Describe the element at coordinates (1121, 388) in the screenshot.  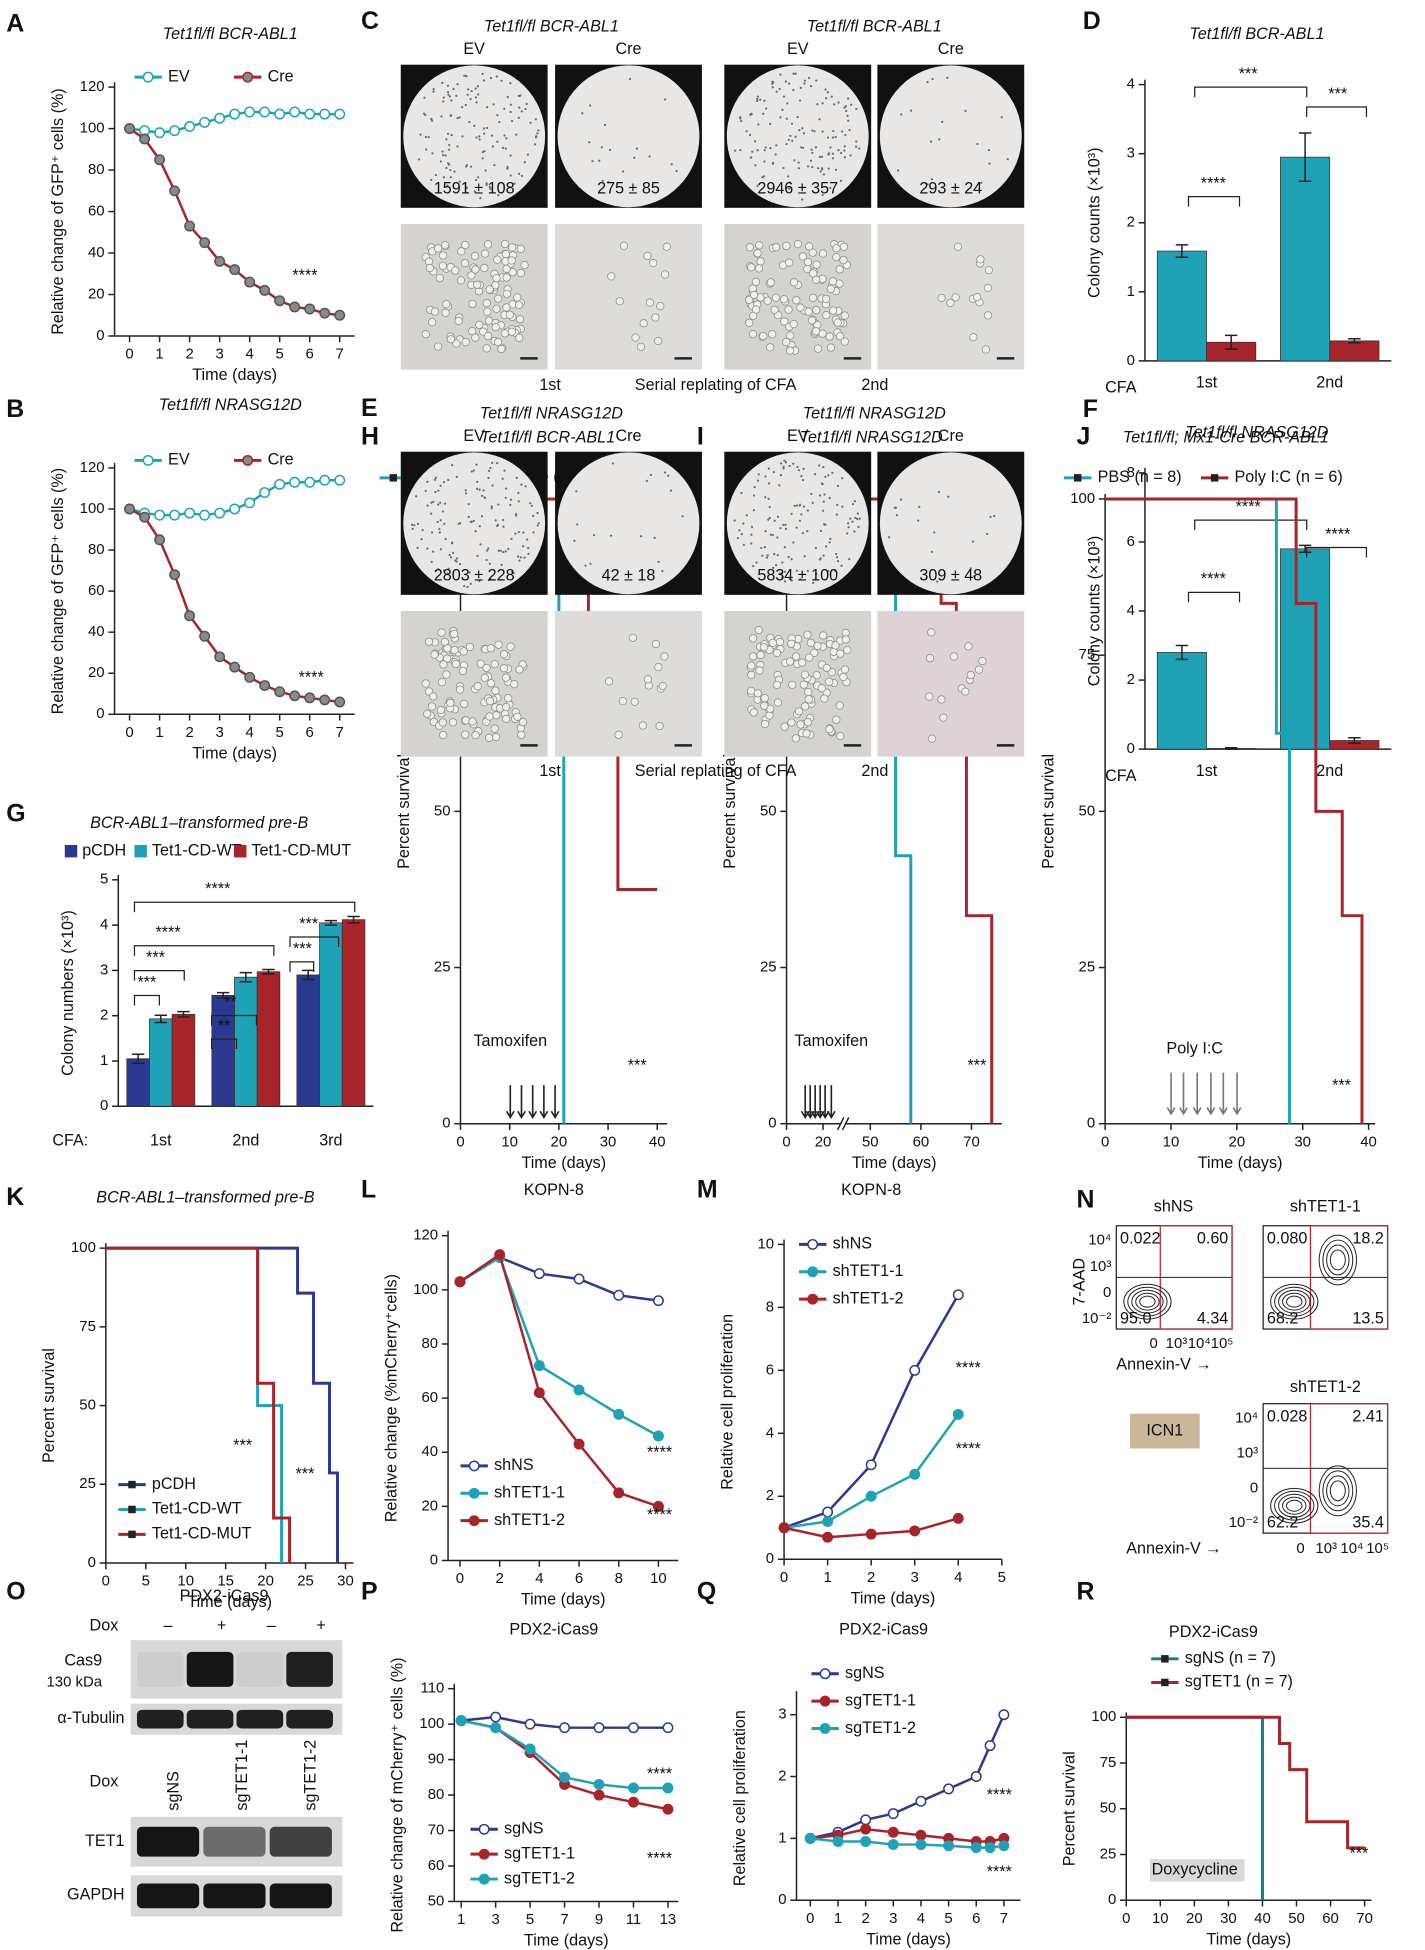
I see `x-axis-label: CFA` at that location.